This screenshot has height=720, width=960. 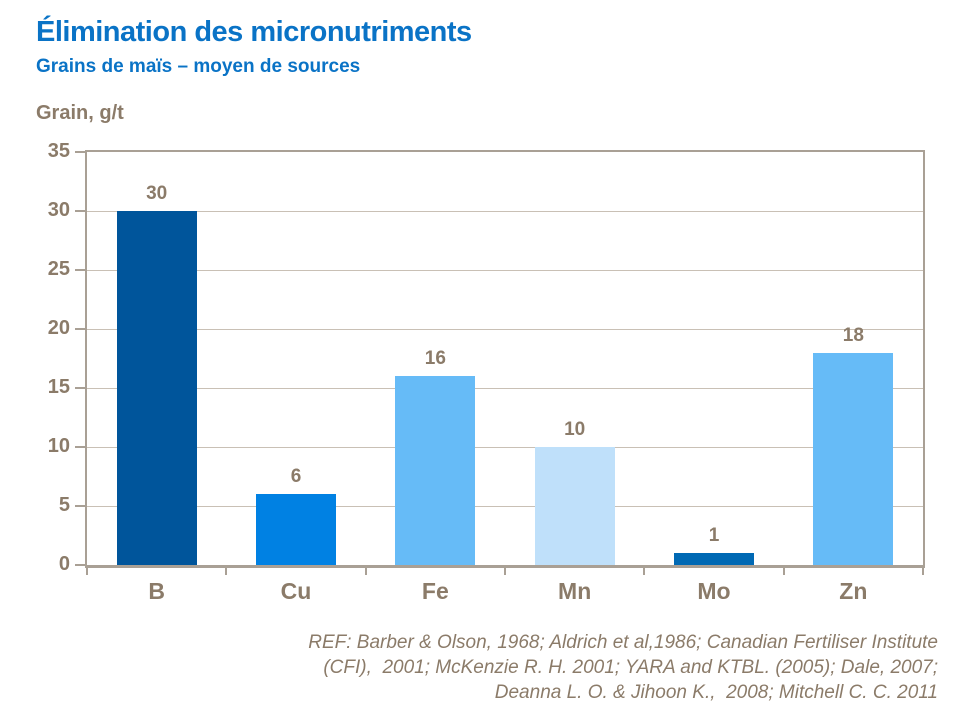 I want to click on bar-cu, so click(x=296, y=529).